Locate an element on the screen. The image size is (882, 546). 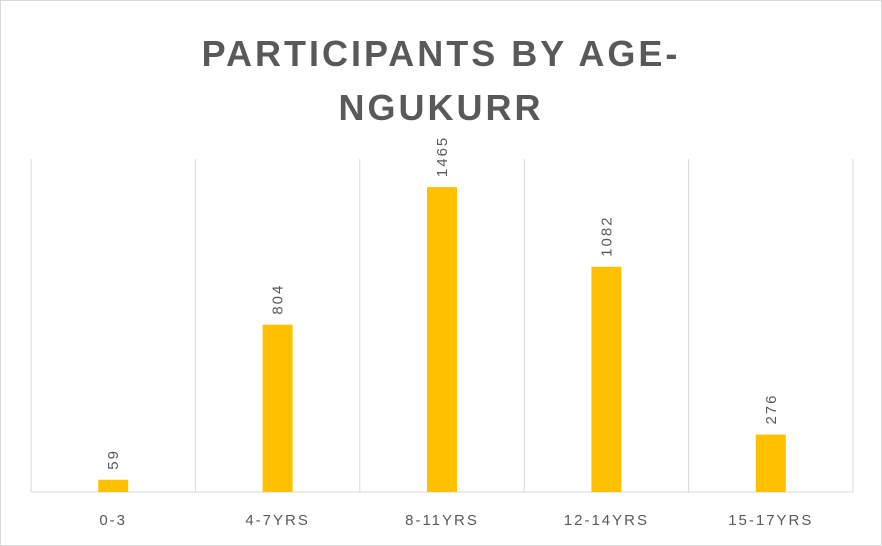
data-label: 59 is located at coordinates (113, 459).